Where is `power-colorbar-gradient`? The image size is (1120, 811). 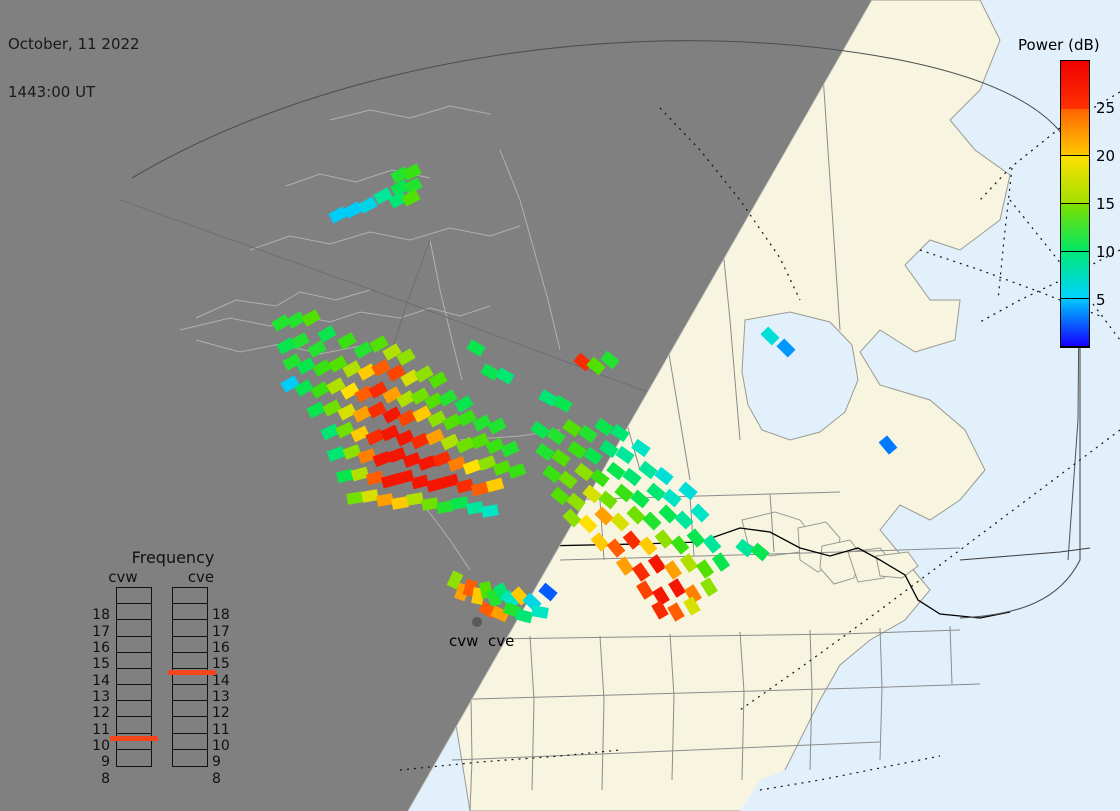
power-colorbar-gradient is located at coordinates (1075, 204).